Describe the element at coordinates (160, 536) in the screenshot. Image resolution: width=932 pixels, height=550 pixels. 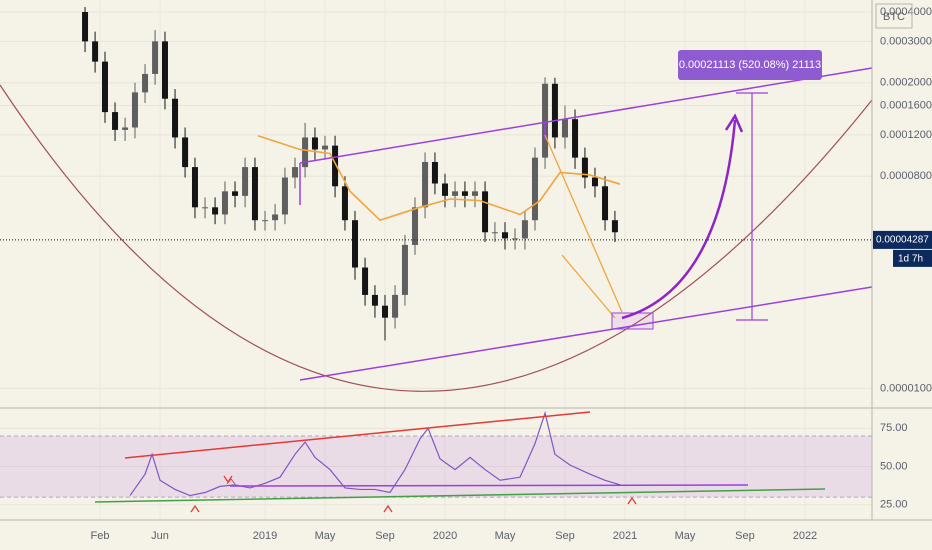
I see `x-tick-label: Jun` at that location.